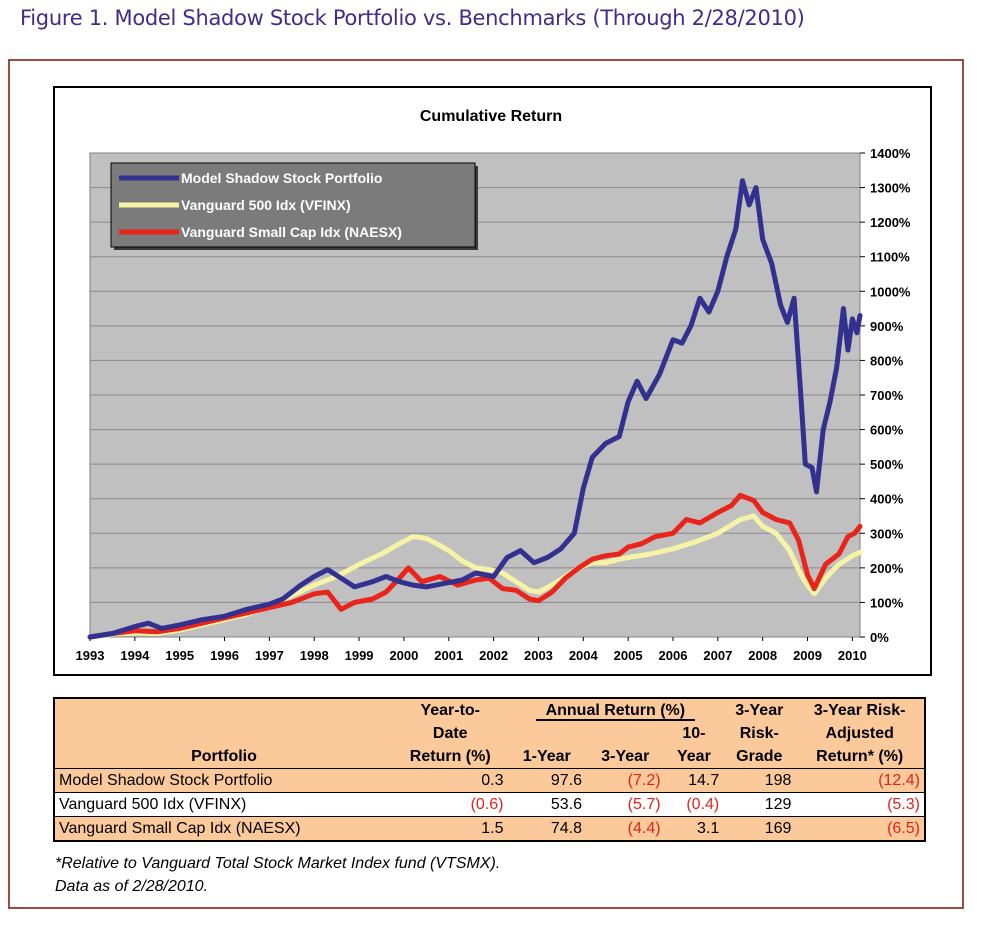 This screenshot has width=983, height=925. What do you see at coordinates (887, 533) in the screenshot?
I see `y-tick-label: 300%` at bounding box center [887, 533].